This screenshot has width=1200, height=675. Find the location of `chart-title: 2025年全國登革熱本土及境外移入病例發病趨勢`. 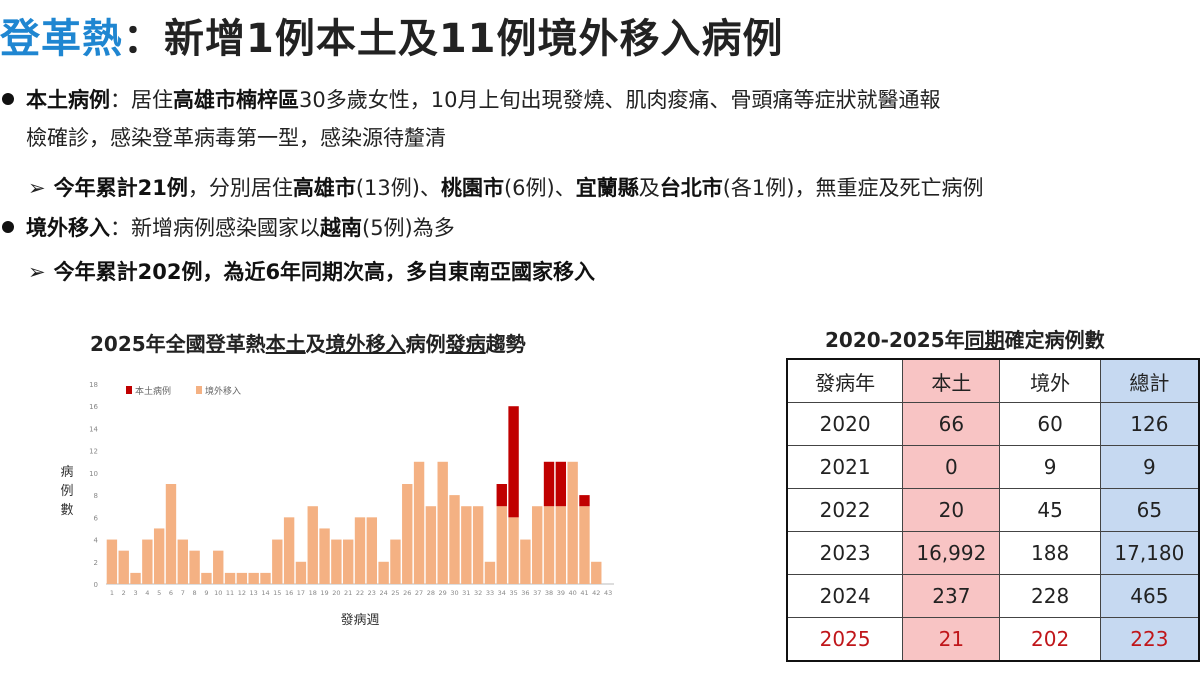

chart-title: 2025年全國登革熱本土及境外移入病例發病趨勢 is located at coordinates (308, 344).